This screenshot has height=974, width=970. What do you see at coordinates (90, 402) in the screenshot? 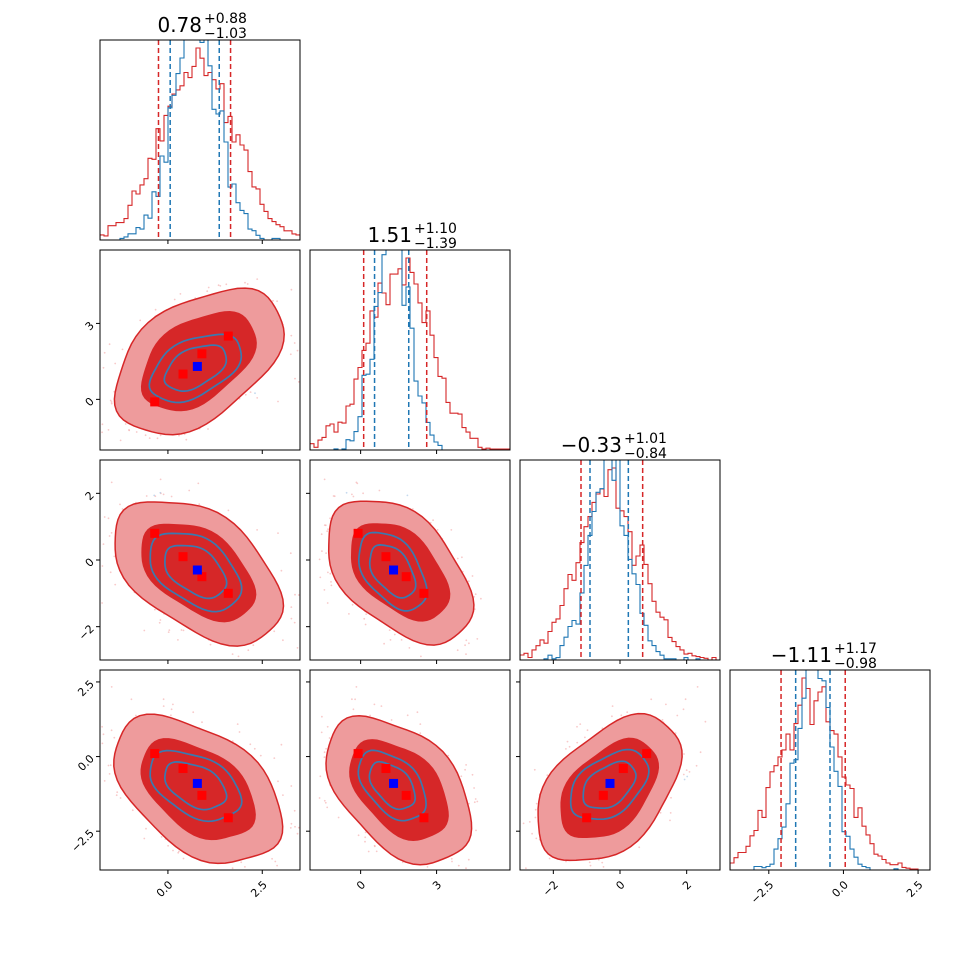
I see `y-tick-label: 0` at bounding box center [90, 402].